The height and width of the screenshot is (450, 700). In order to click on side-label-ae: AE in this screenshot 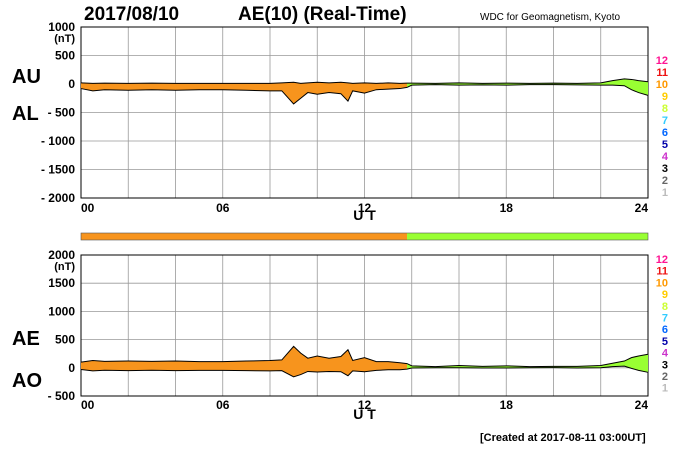, I will do `click(26, 339)`.